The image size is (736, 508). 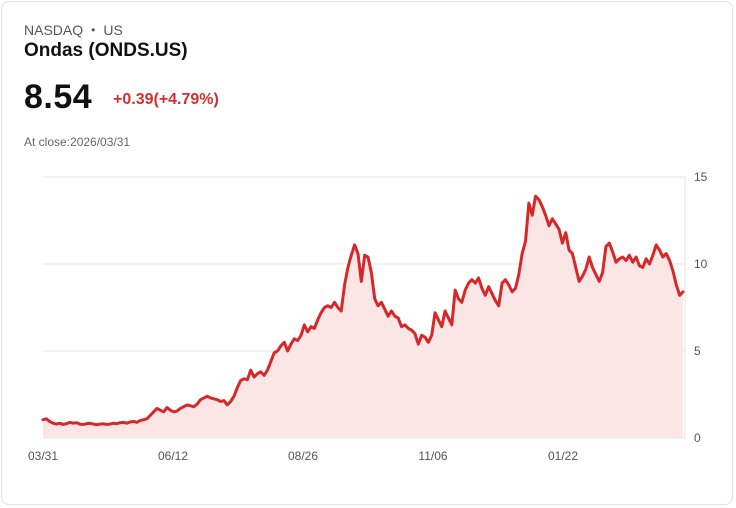 What do you see at coordinates (77, 142) in the screenshot?
I see `close-date: At close:2026/03/31` at bounding box center [77, 142].